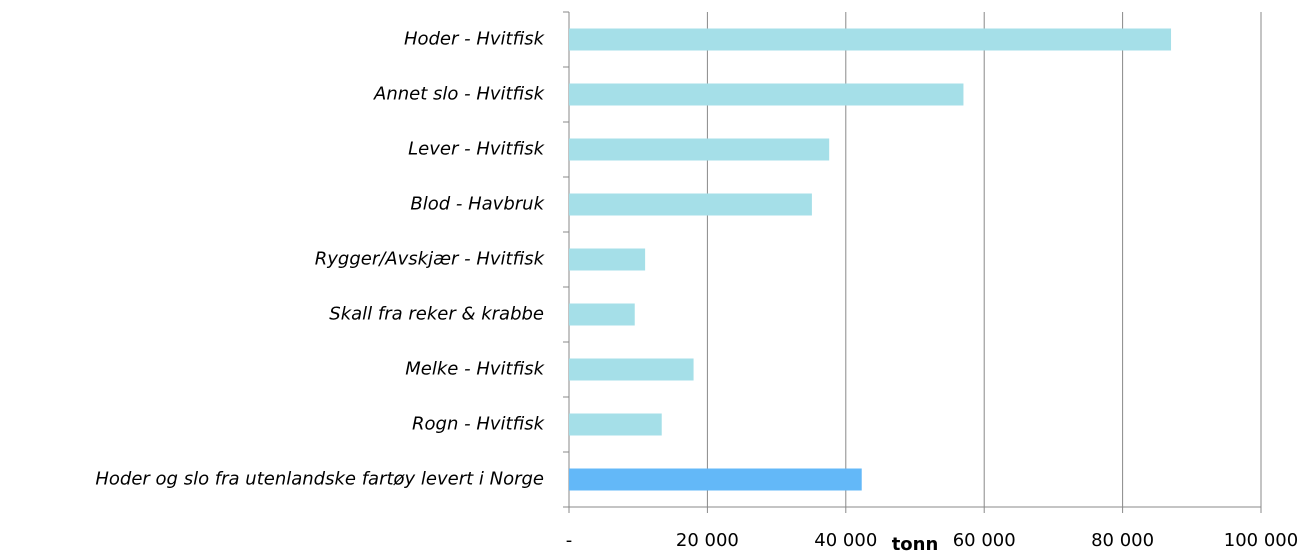 Image resolution: width=1308 pixels, height=553 pixels. What do you see at coordinates (436, 314) in the screenshot?
I see `y-tick-label: Skall fra reker & krabbe` at bounding box center [436, 314].